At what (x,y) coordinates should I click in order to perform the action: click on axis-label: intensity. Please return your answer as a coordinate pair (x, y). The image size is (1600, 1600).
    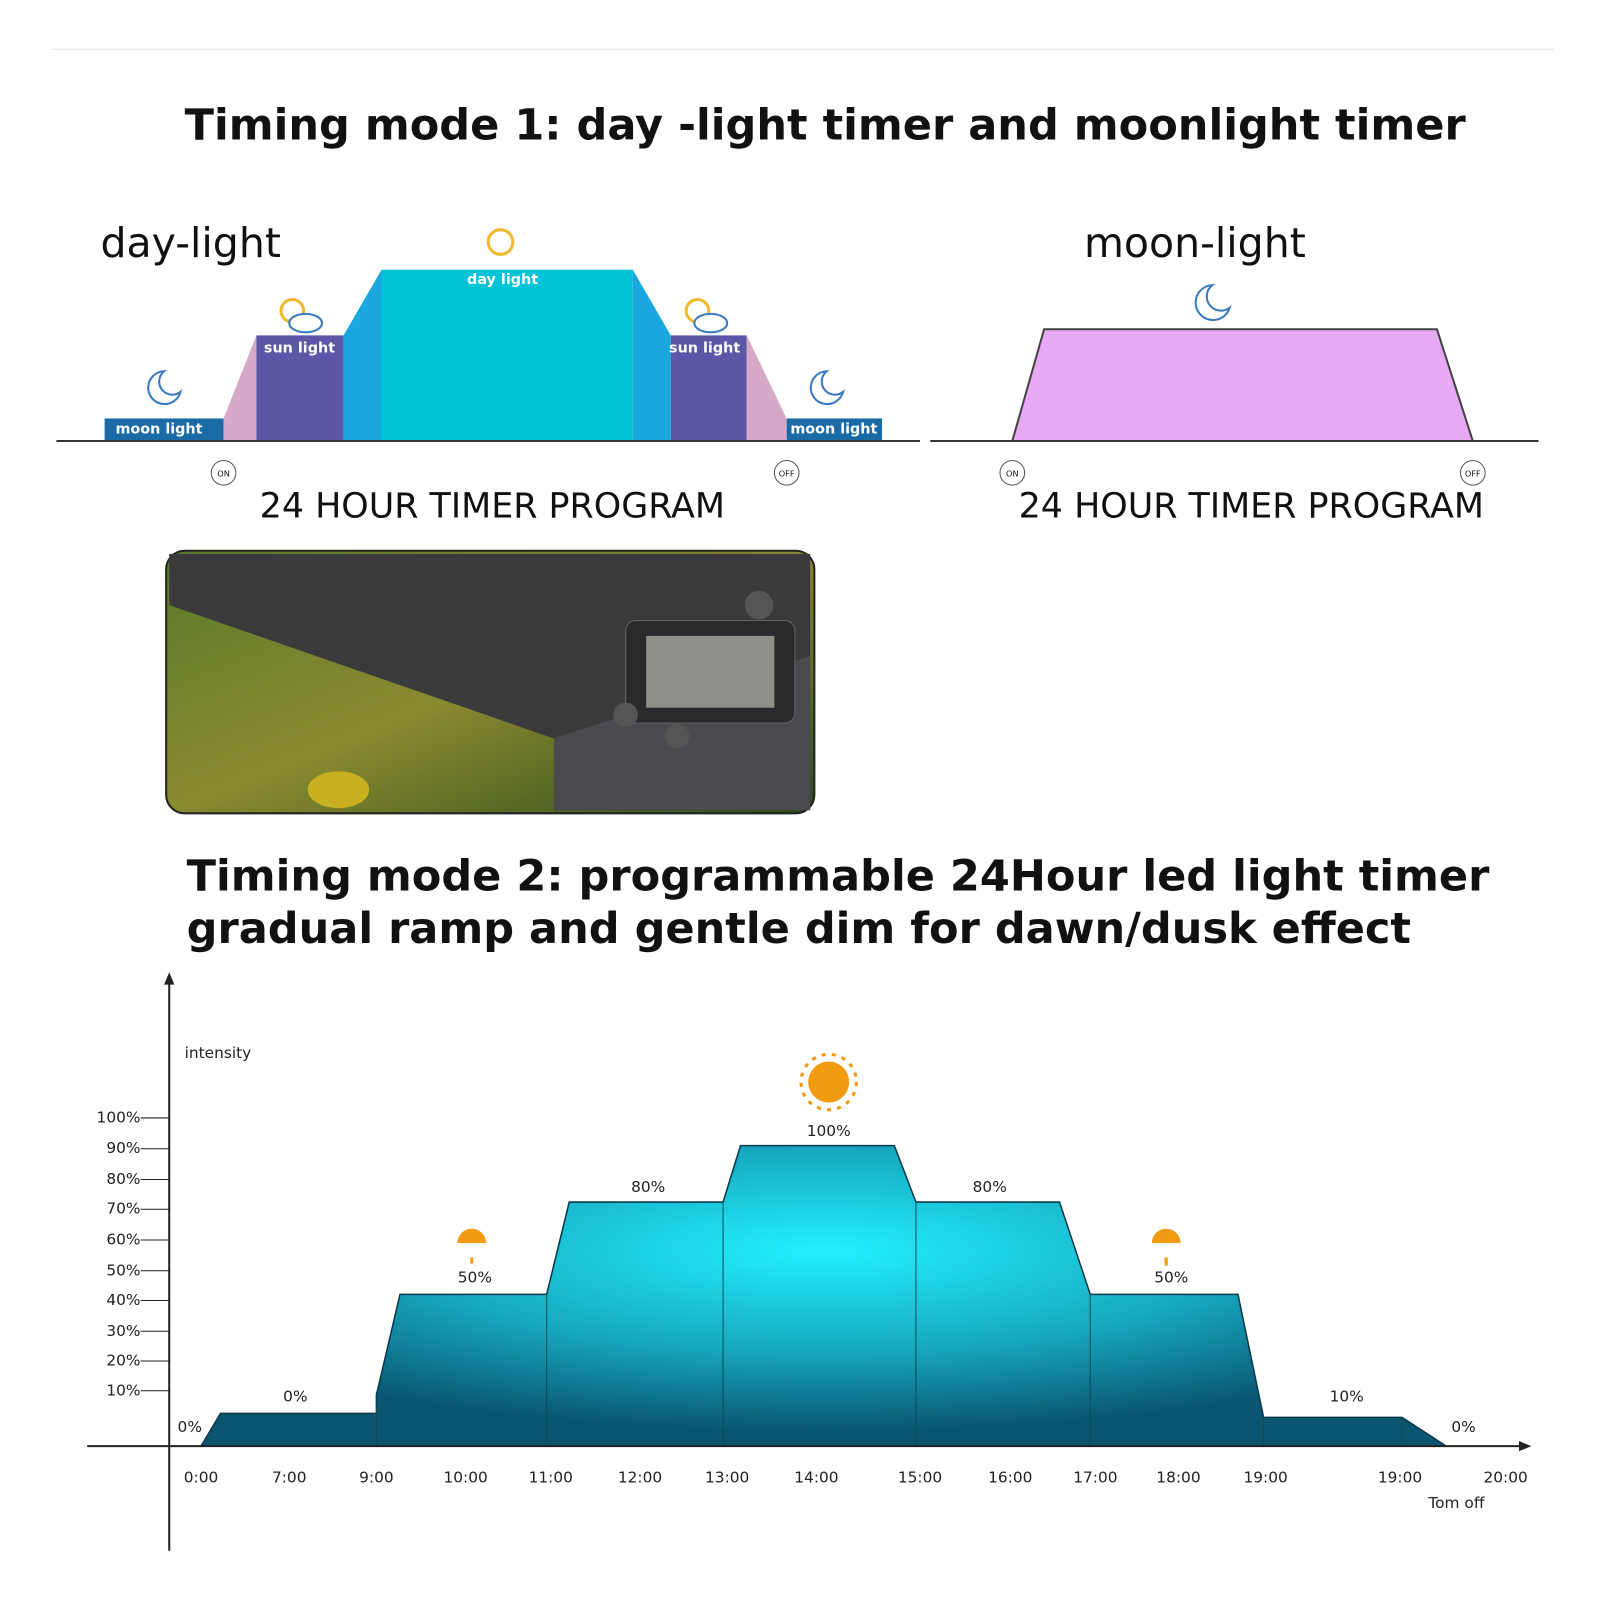
    Looking at the image, I should click on (218, 1053).